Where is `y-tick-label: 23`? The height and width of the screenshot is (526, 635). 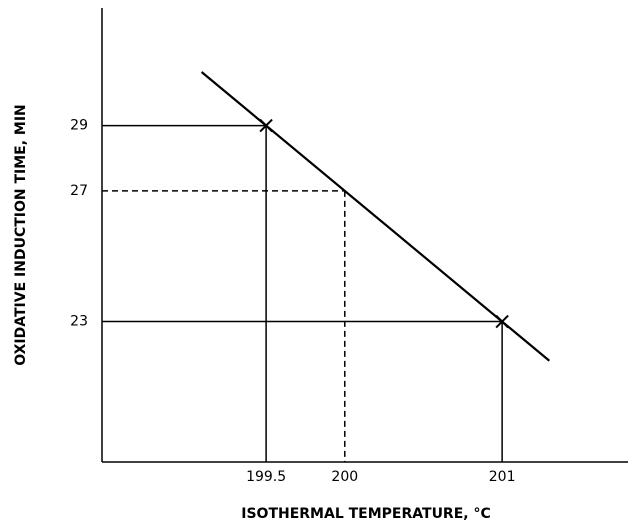 y-tick-label: 23 is located at coordinates (79, 322).